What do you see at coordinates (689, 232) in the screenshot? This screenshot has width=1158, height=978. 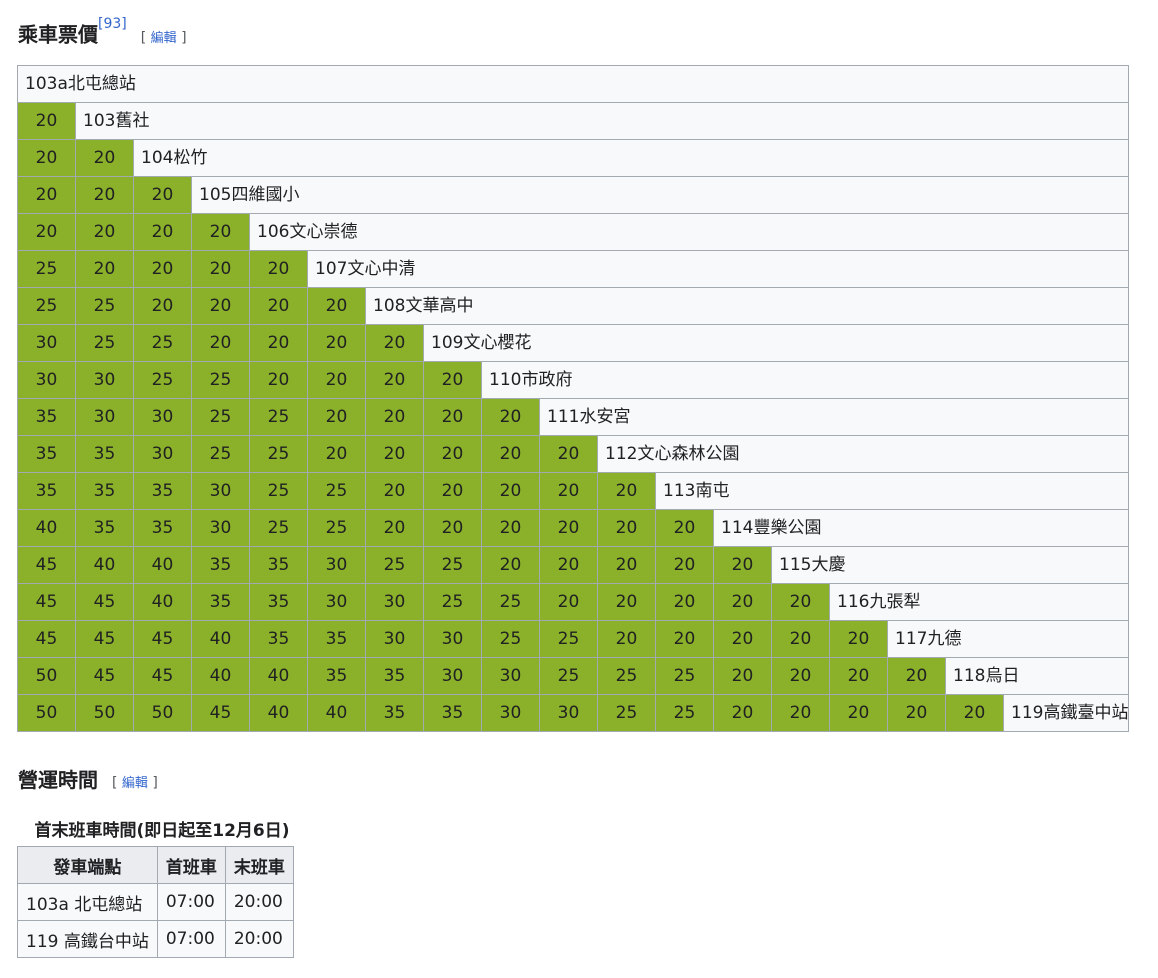 I see `stop-name-cell: 106文心崇德` at bounding box center [689, 232].